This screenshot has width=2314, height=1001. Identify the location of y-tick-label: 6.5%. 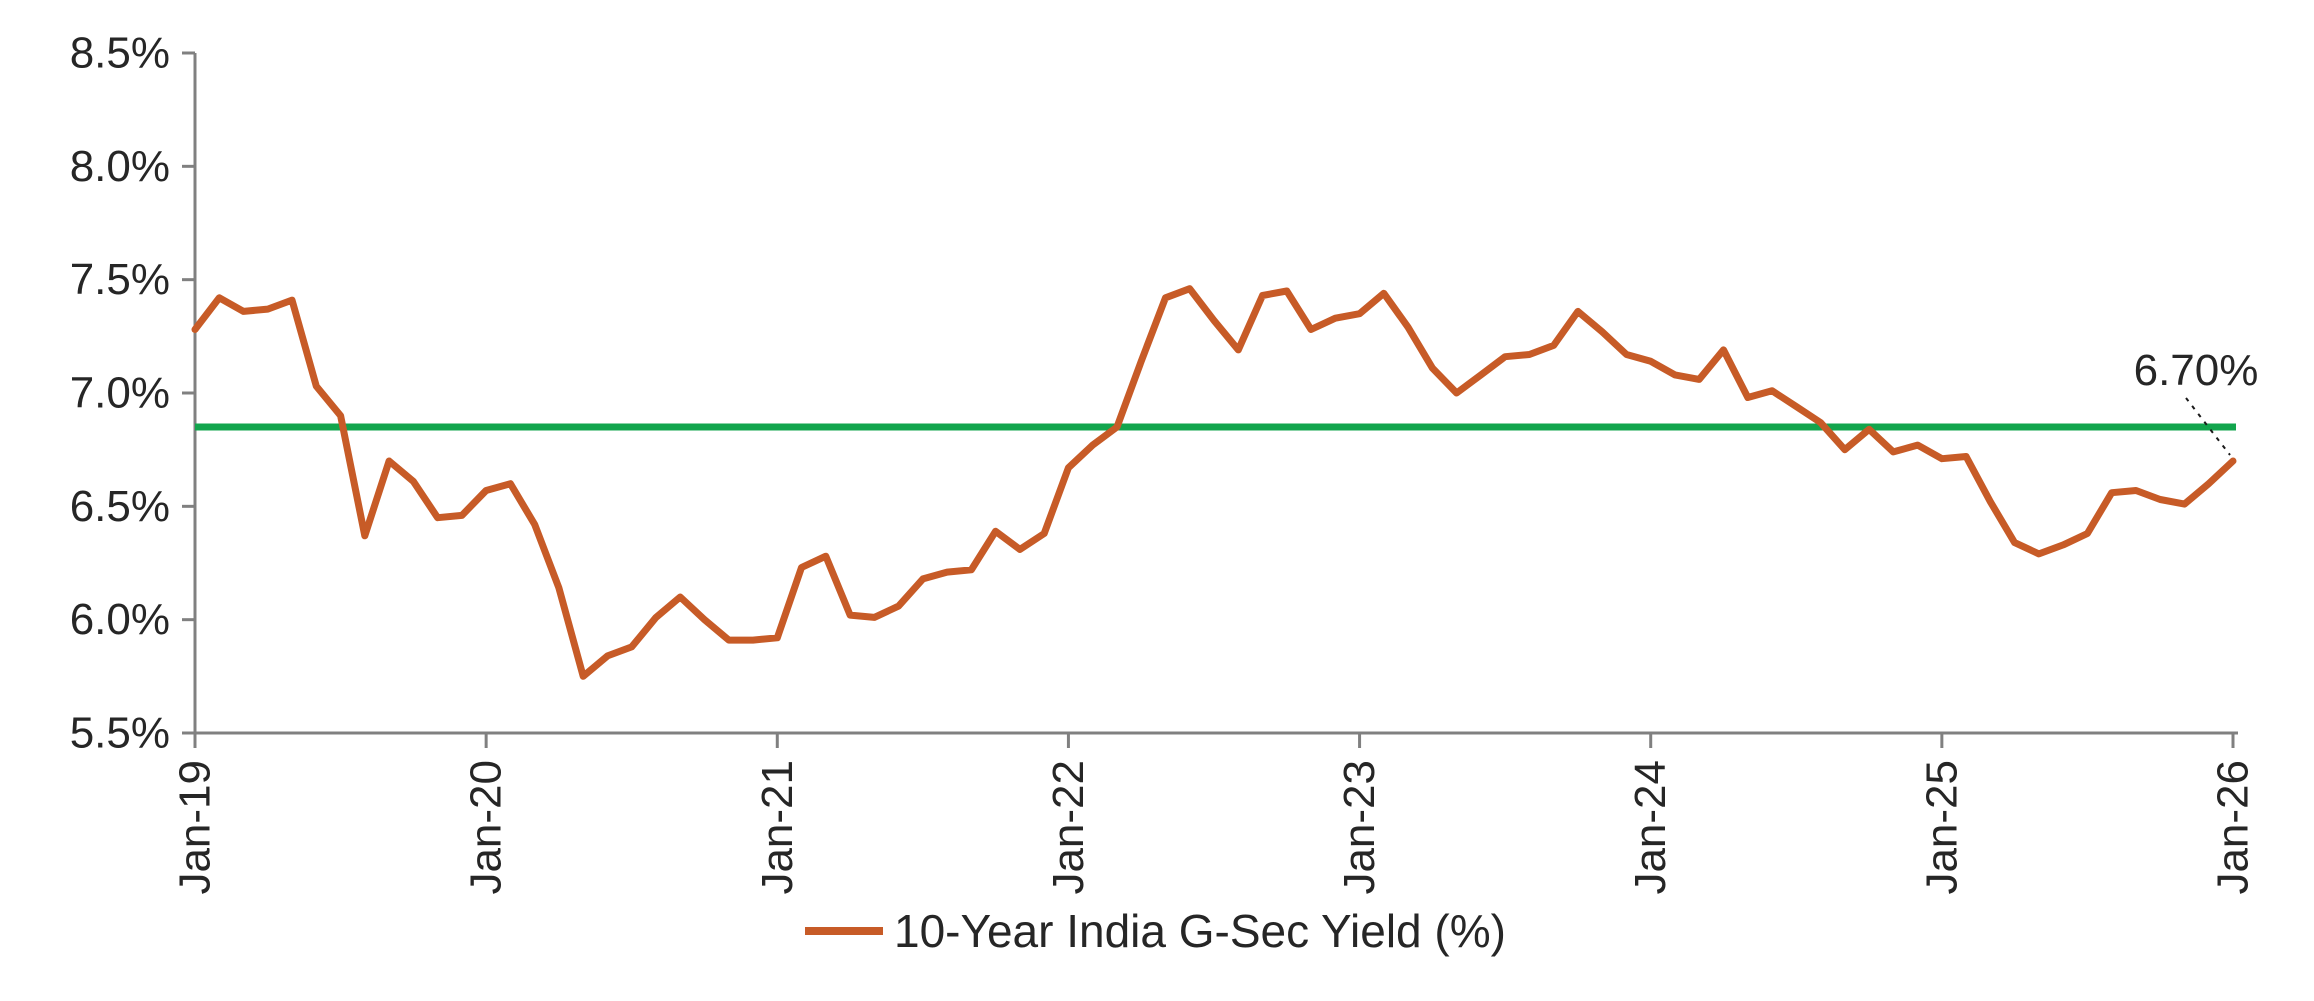
(120, 506).